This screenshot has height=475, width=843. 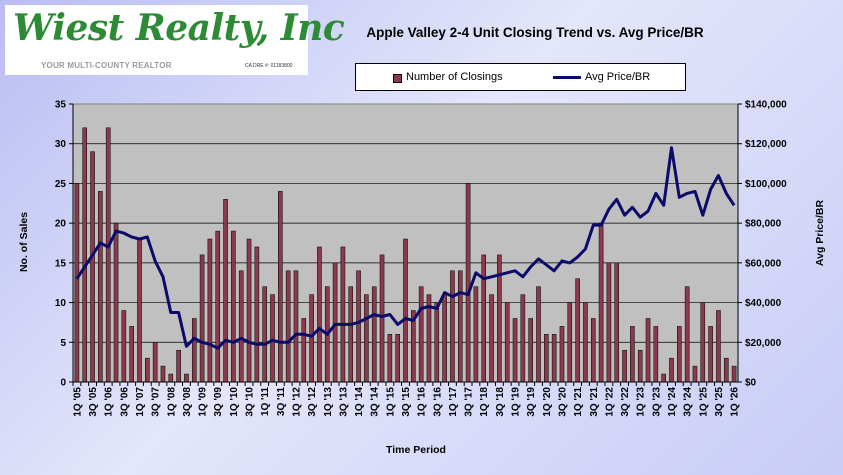 I want to click on y2-tick-label: $20,000, so click(x=763, y=343).